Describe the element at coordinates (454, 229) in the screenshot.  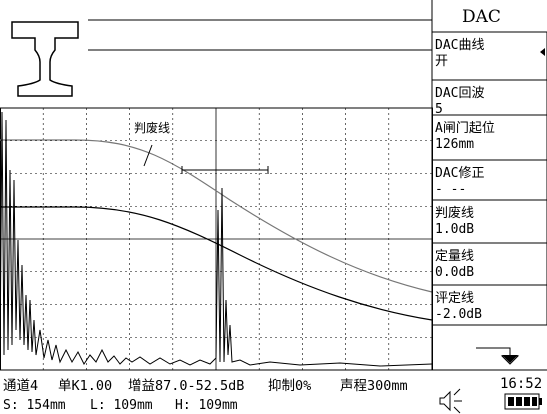
I see `menu-item-value: 1.0dB` at that location.